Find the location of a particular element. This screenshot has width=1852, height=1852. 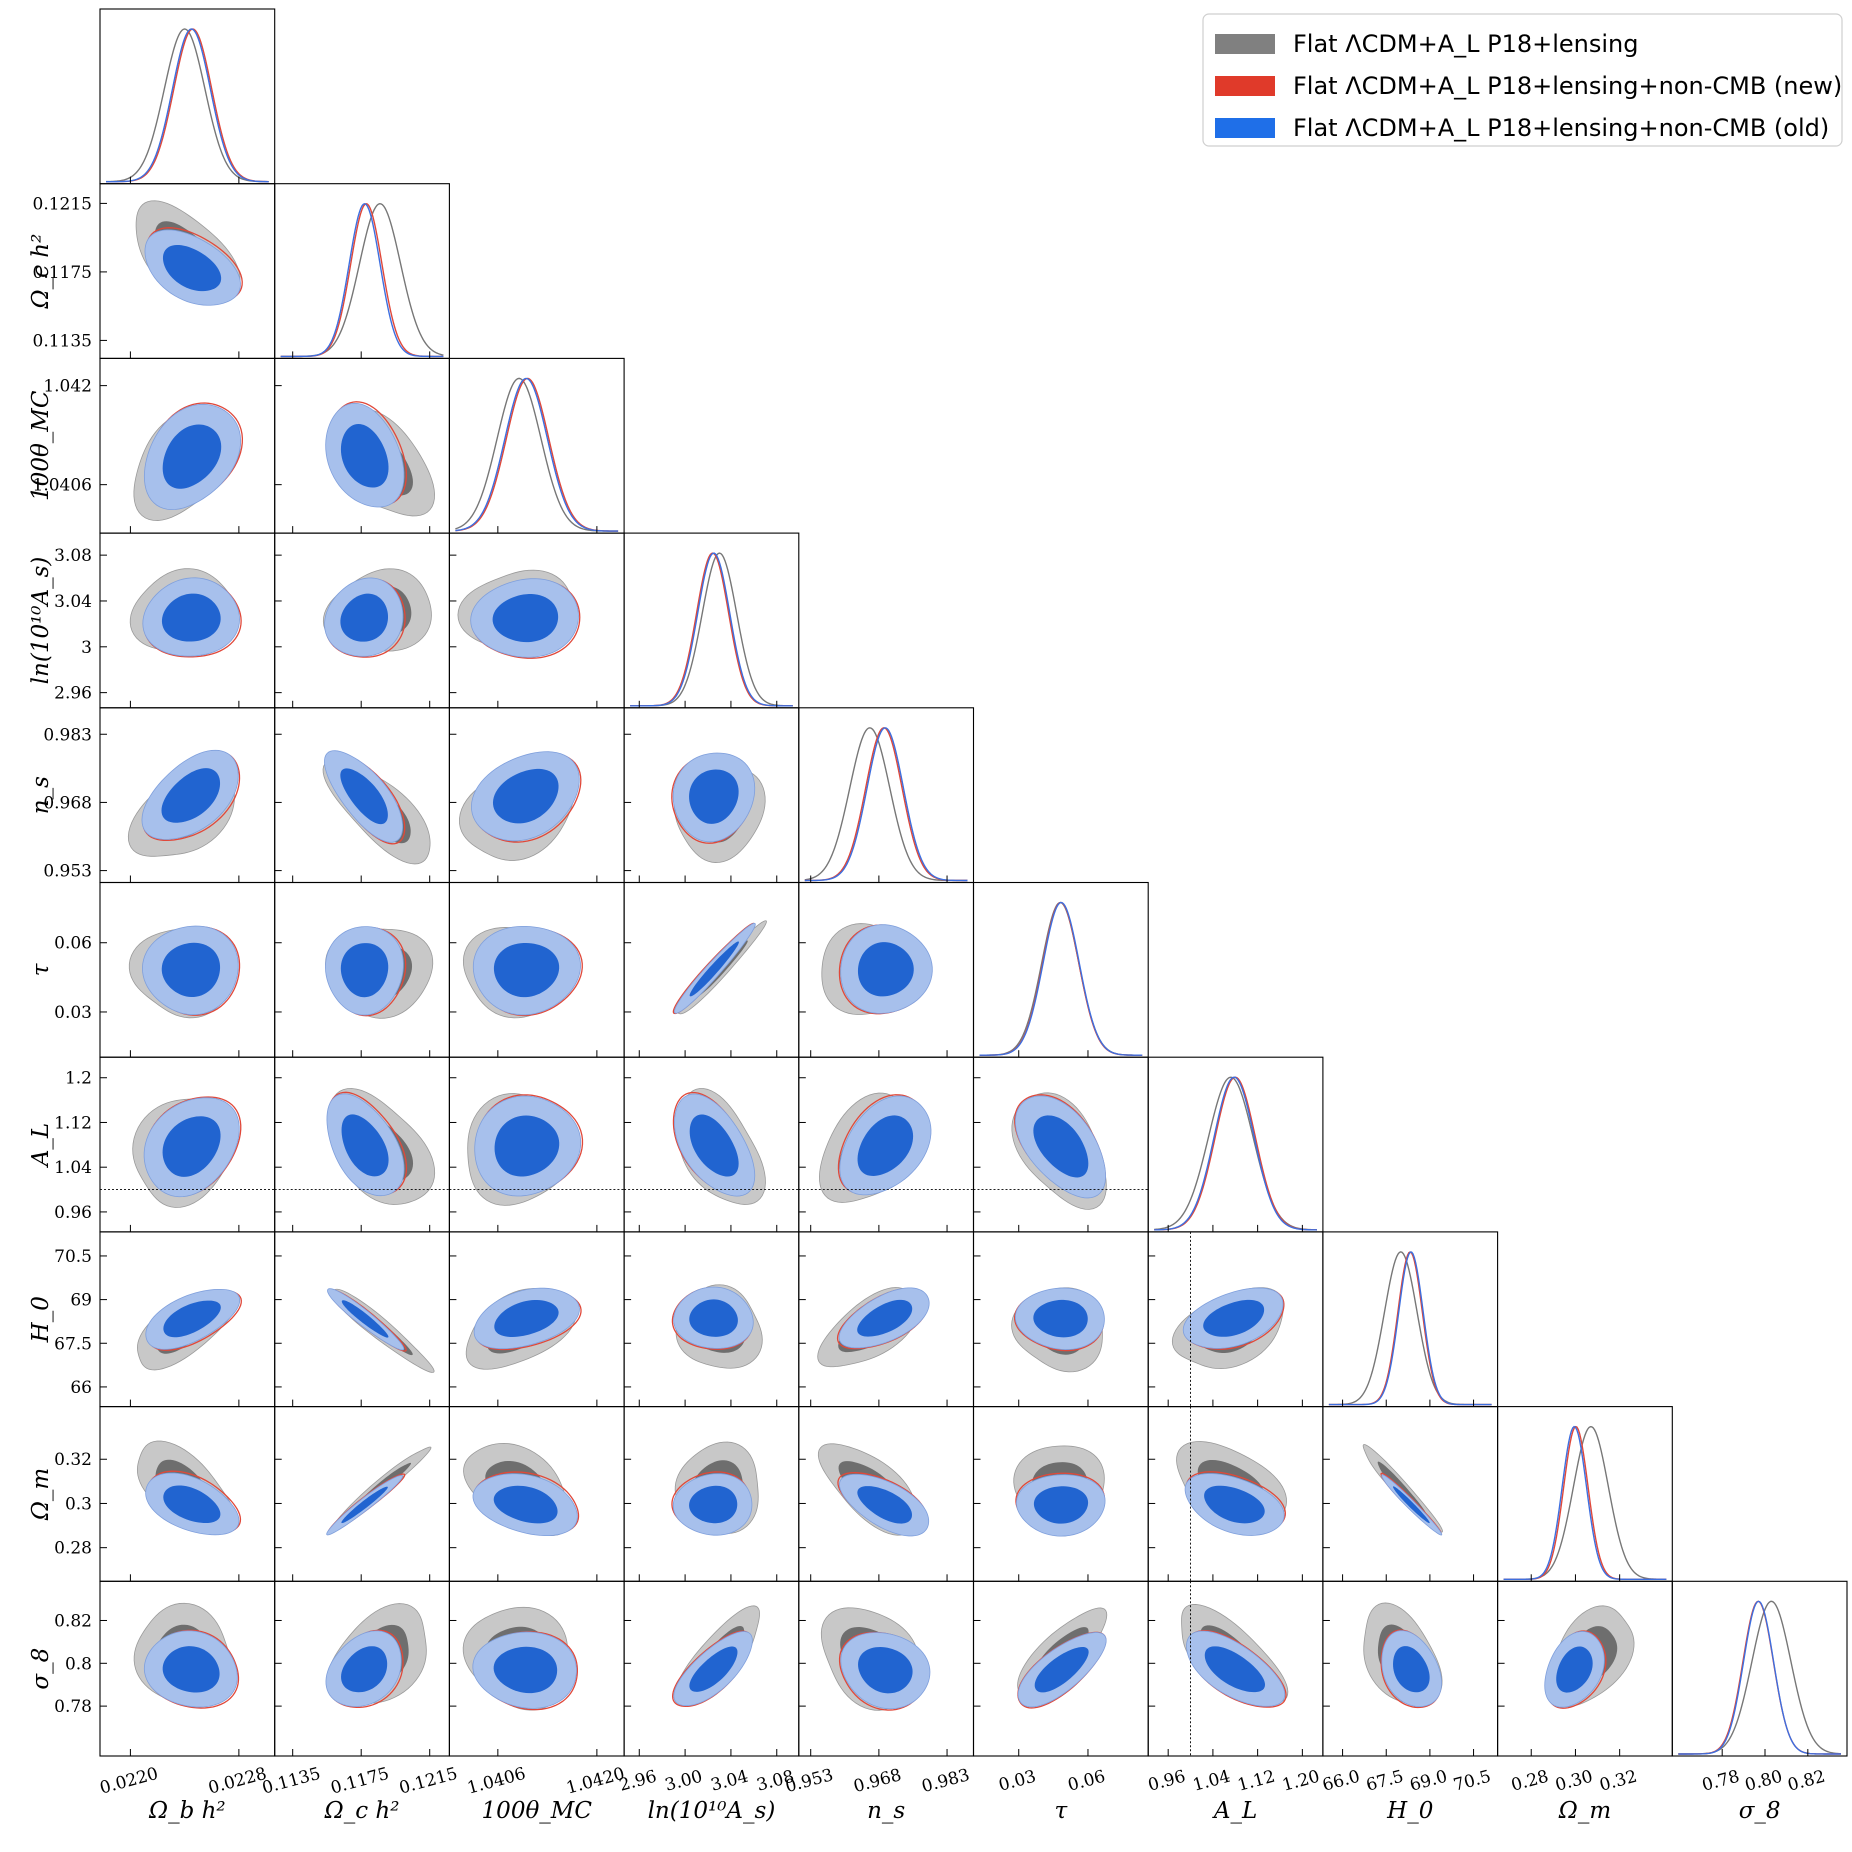

x-axis-label-3: ln(10¹⁰A_s) is located at coordinates (712, 1811).